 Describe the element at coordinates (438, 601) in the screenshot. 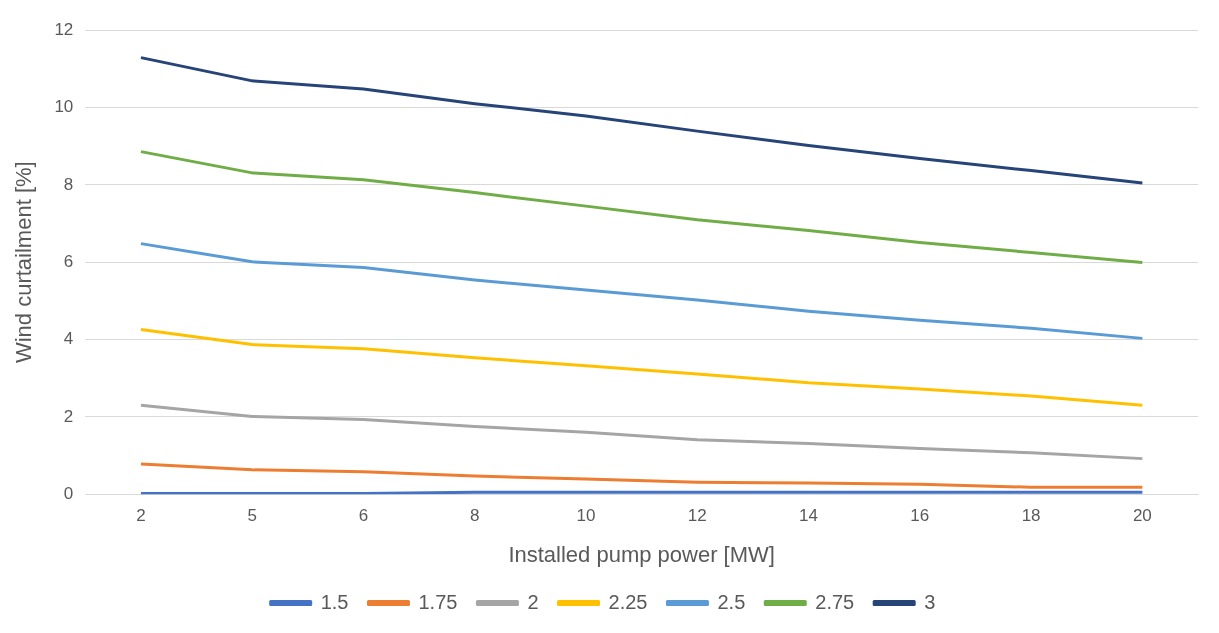

I see `legend-label: 1.75` at that location.